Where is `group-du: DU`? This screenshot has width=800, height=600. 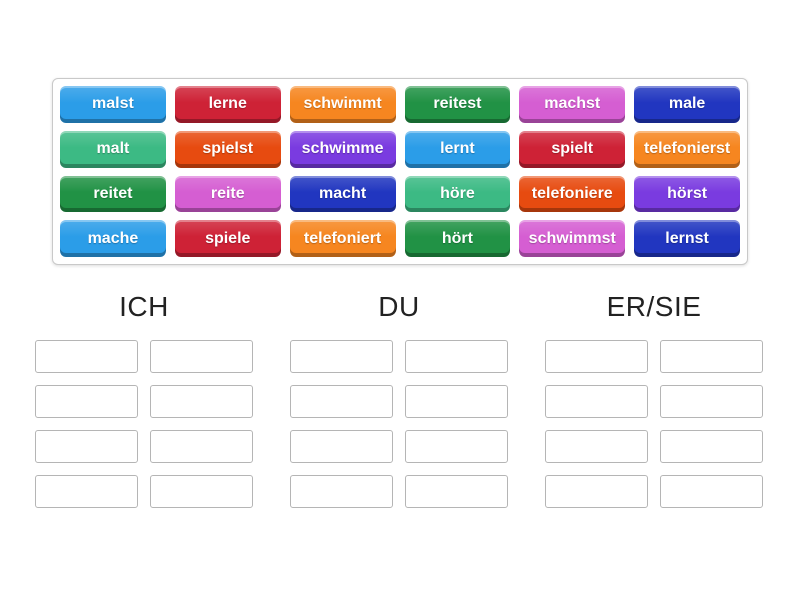 group-du: DU is located at coordinates (399, 399).